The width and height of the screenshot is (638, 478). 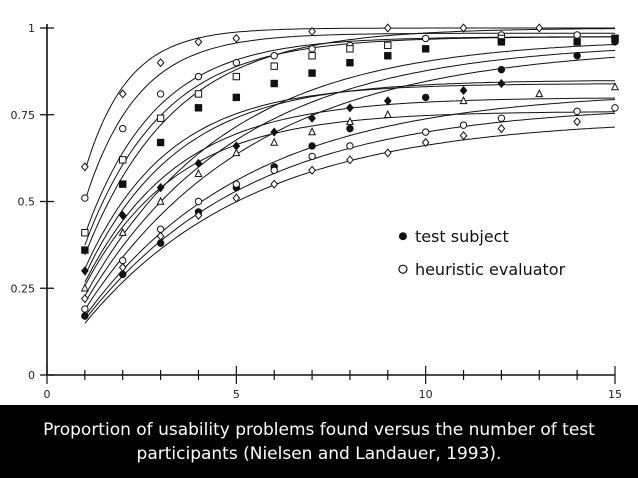 I want to click on legend-marker-heuristic-evaluator, so click(x=403, y=269).